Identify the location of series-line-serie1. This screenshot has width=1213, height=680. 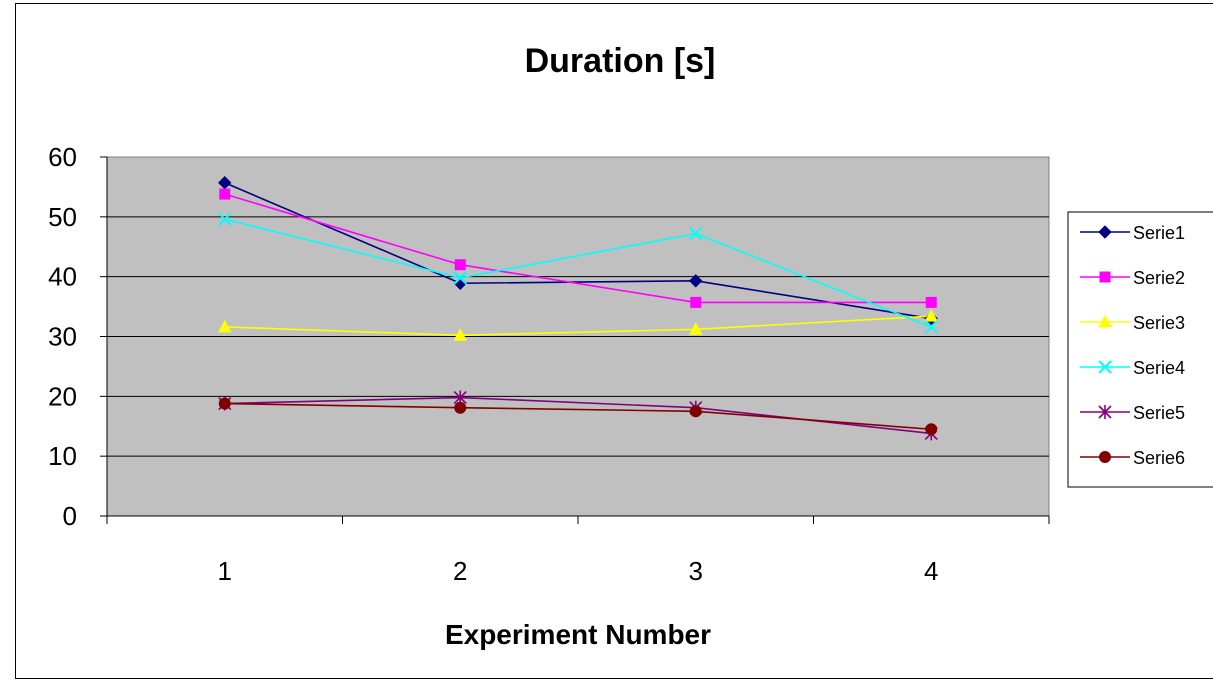
(578, 250).